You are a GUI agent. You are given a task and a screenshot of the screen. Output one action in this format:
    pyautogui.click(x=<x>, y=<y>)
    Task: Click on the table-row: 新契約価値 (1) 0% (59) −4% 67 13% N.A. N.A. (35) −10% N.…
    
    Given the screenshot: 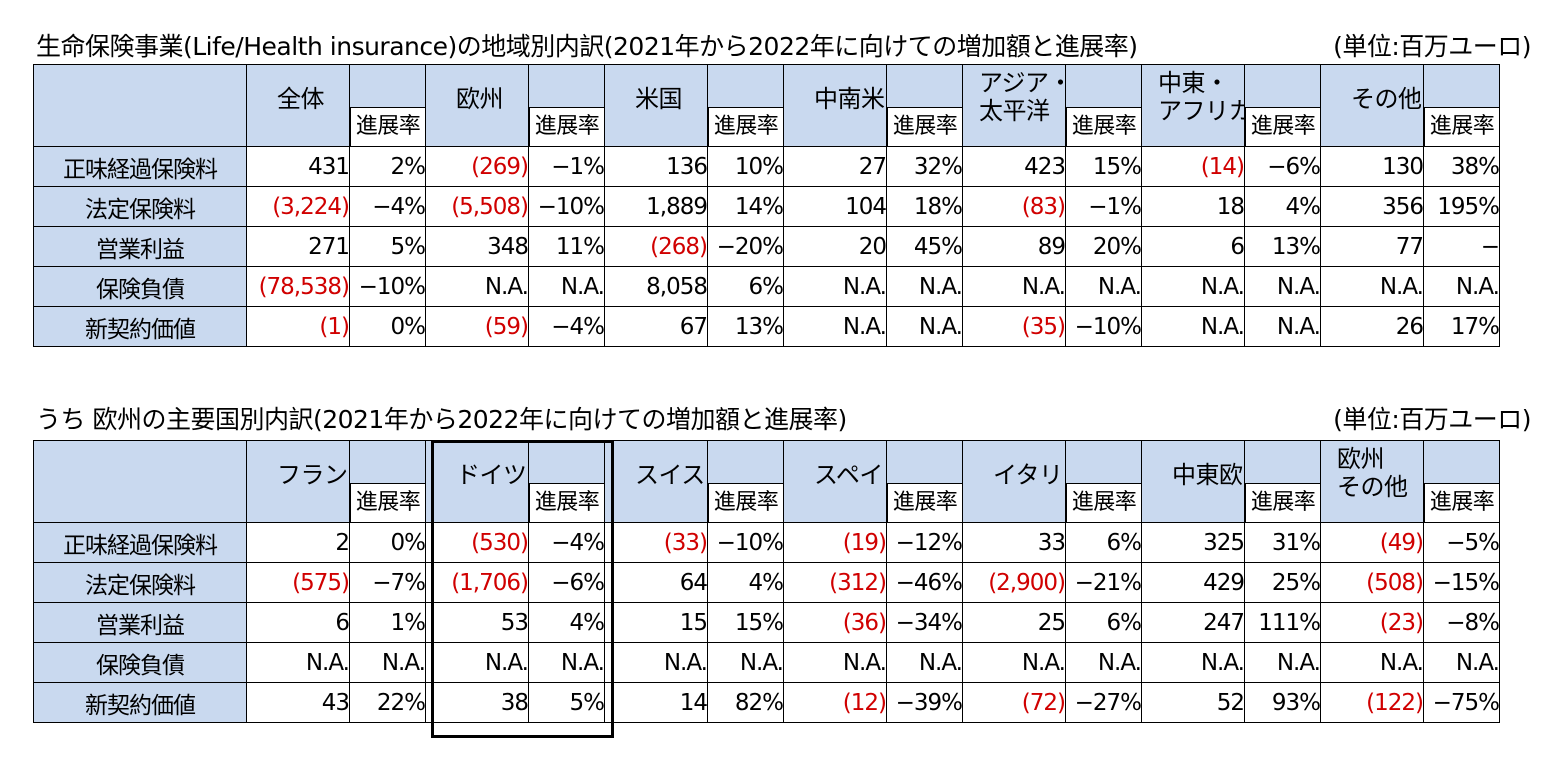 What is the action you would take?
    pyautogui.click(x=766, y=326)
    